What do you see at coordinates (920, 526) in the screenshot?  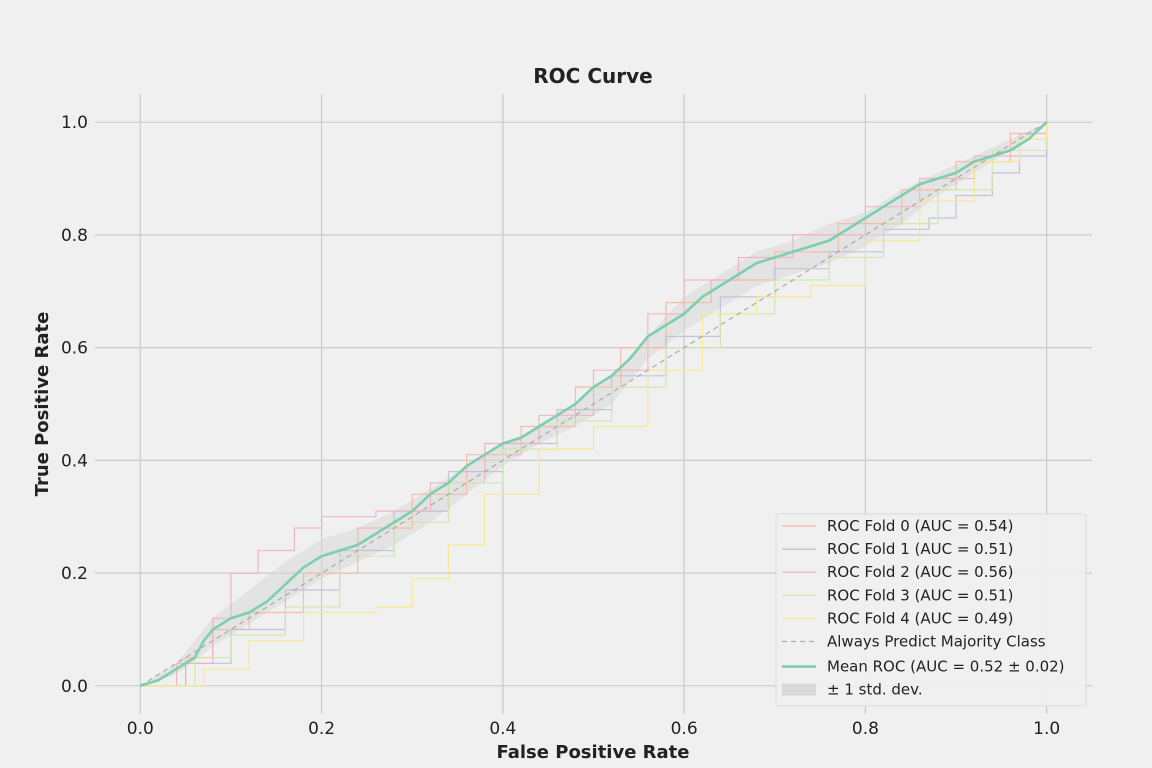 I see `legend-label: ROC Fold 0 (AUC = 0.54)` at bounding box center [920, 526].